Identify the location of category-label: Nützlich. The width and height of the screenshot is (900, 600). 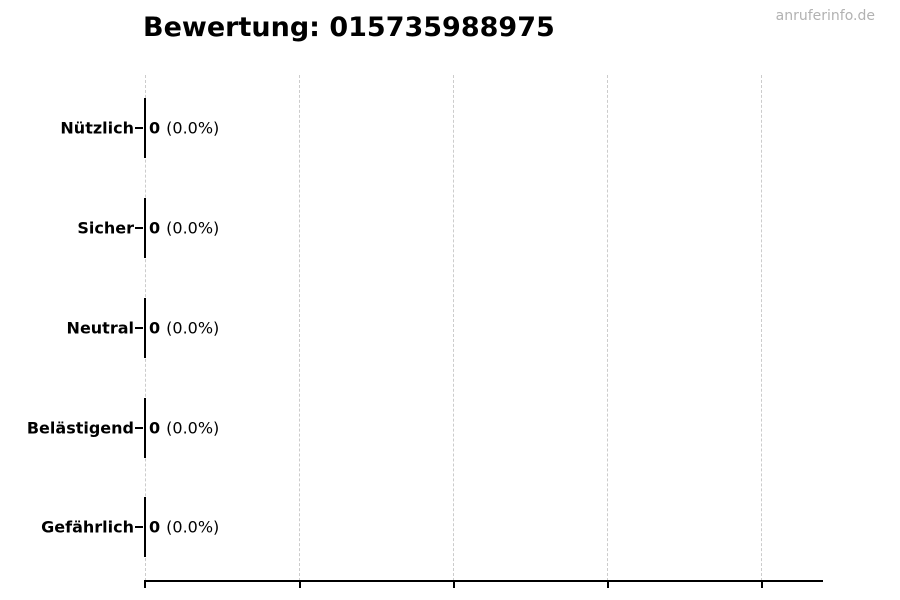
(97, 128).